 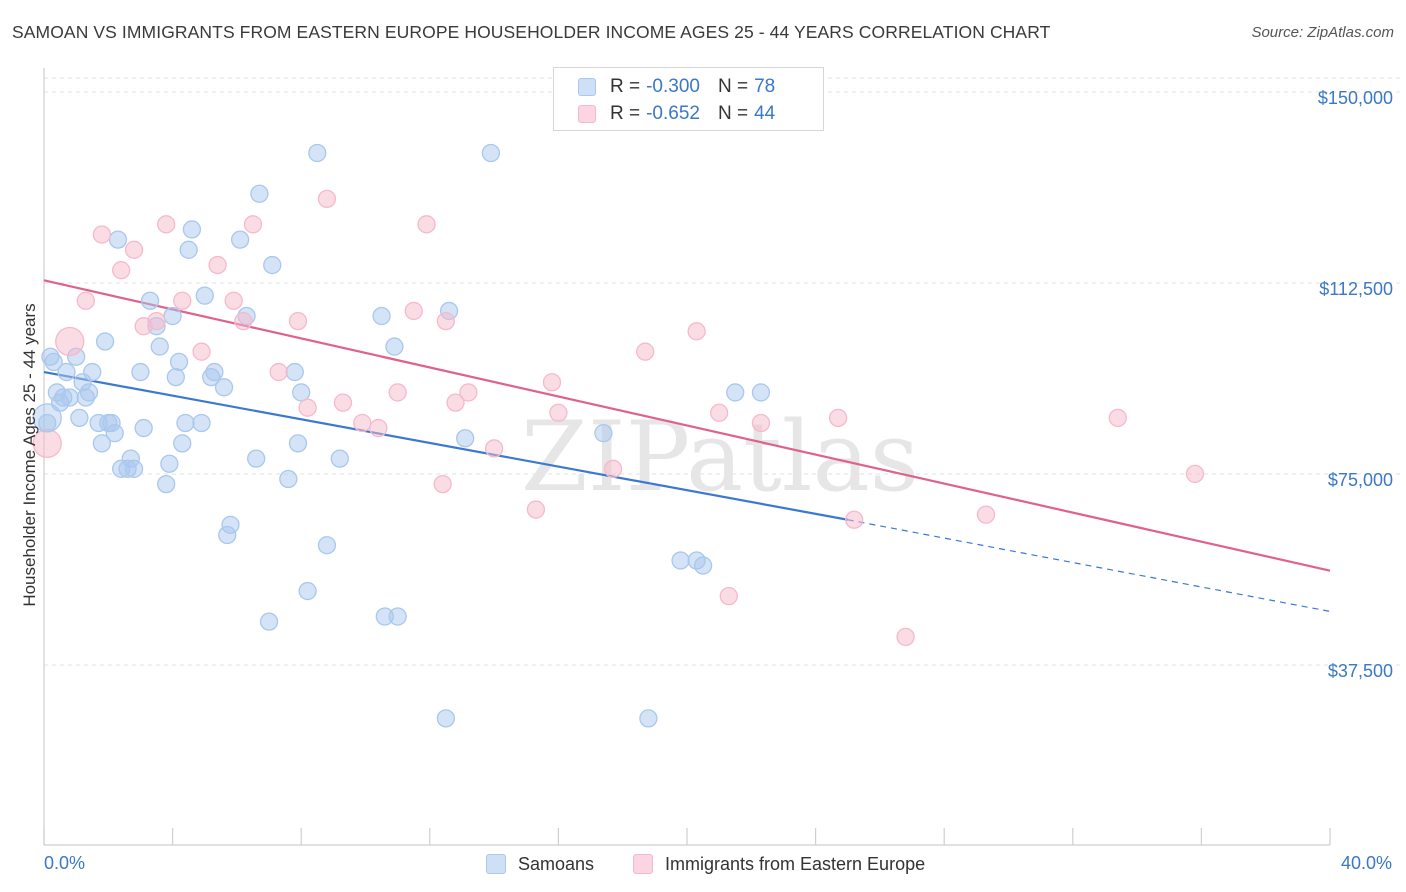 What do you see at coordinates (445, 445) in the screenshot?
I see `trend-line-samoans` at bounding box center [445, 445].